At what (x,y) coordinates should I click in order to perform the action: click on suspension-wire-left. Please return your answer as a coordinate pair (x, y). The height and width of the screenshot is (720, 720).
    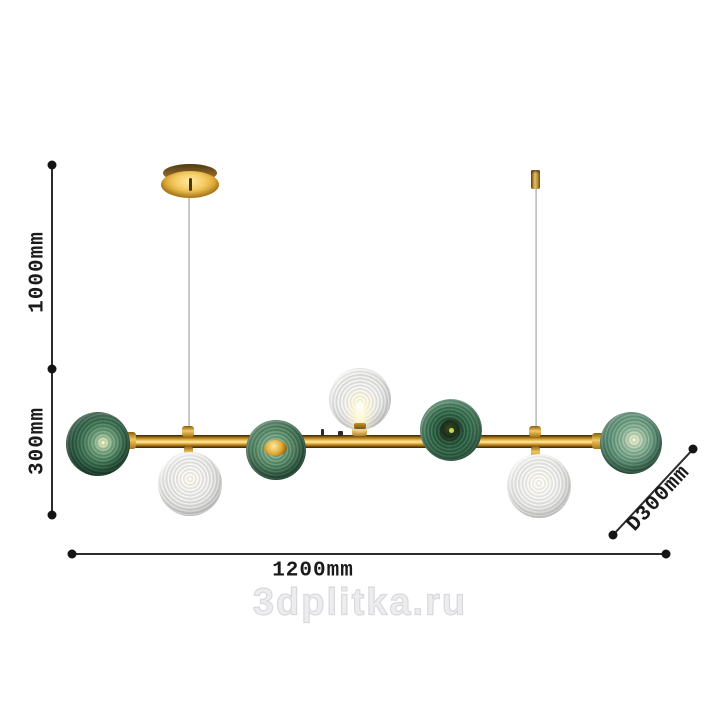
    Looking at the image, I should click on (189, 313).